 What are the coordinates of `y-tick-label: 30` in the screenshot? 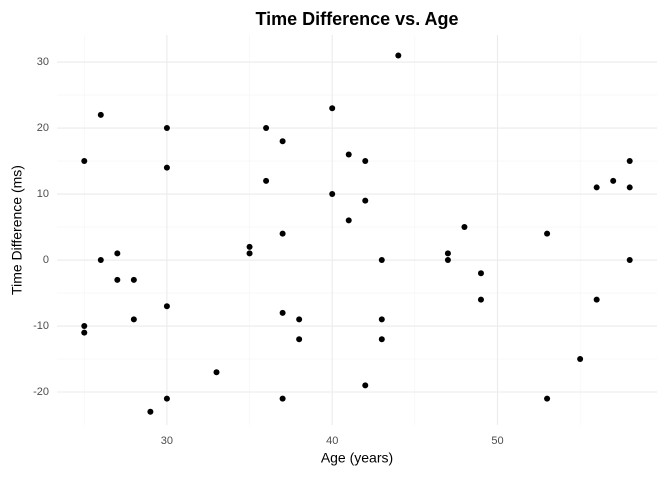 It's located at (43, 62).